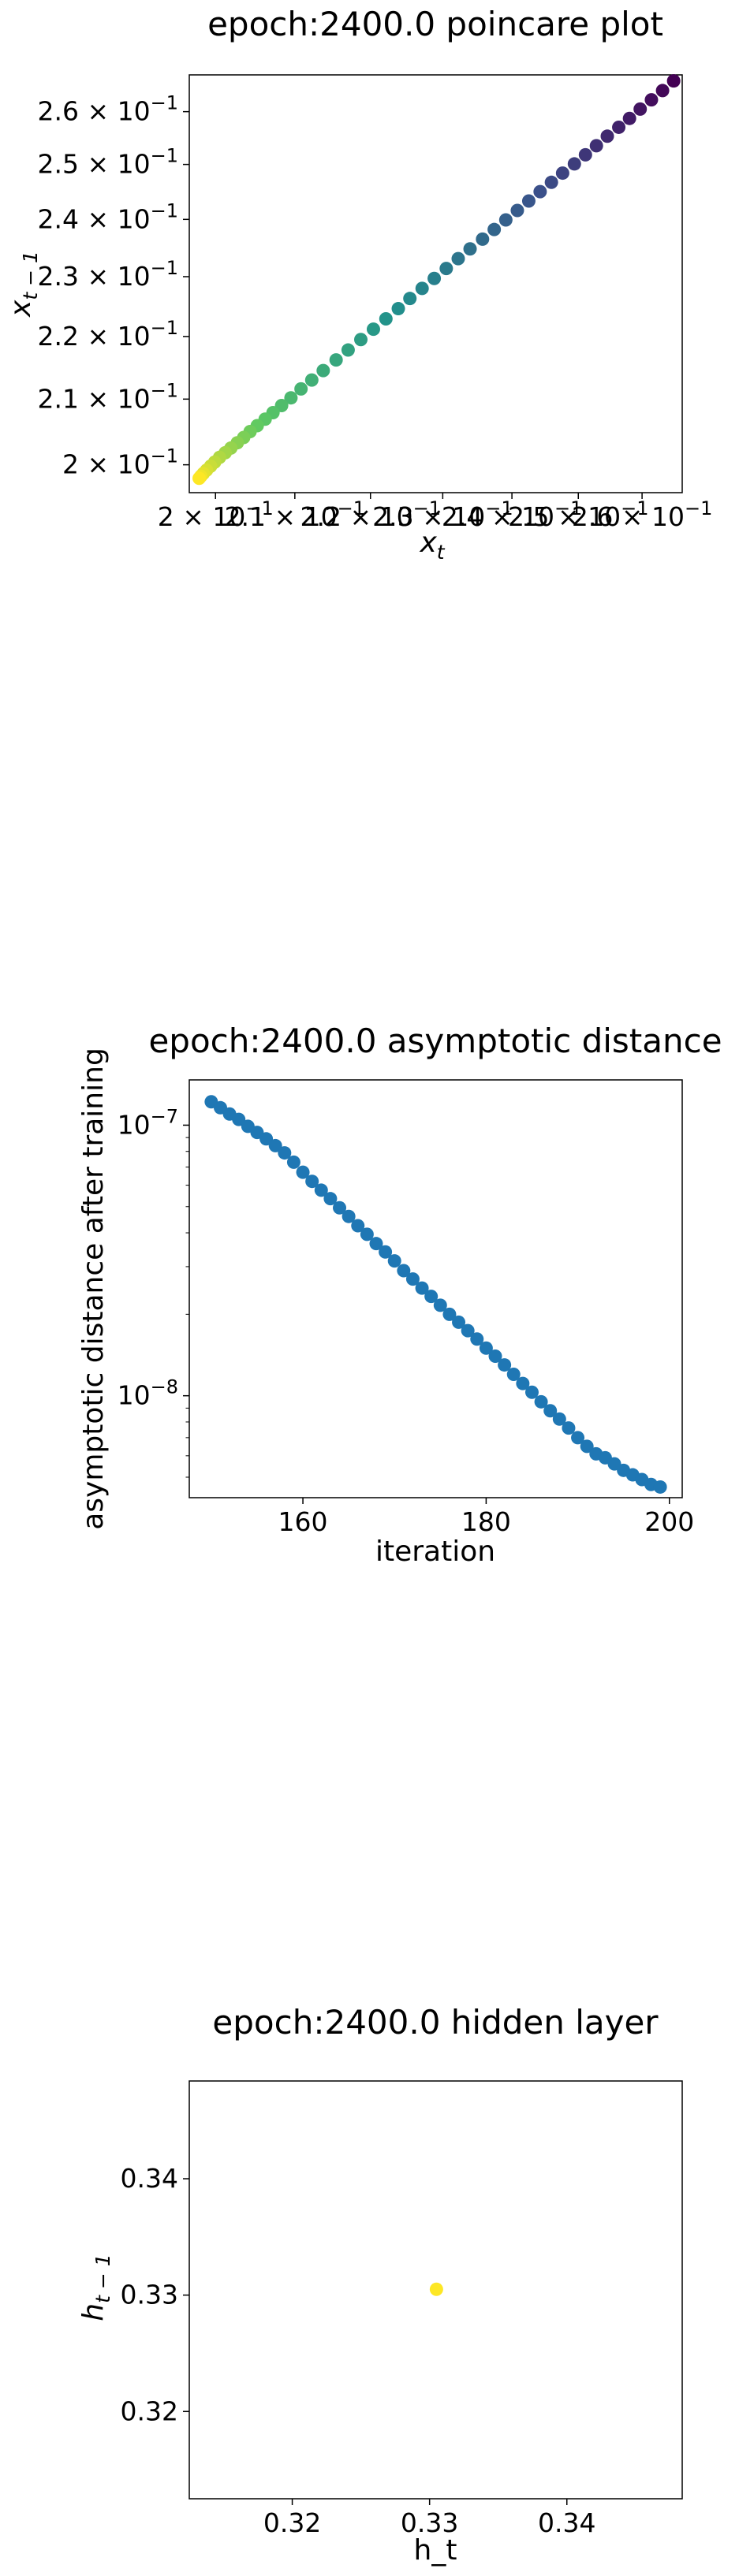 The height and width of the screenshot is (2576, 739). I want to click on x-tick-label: 0.33, so click(429, 2522).